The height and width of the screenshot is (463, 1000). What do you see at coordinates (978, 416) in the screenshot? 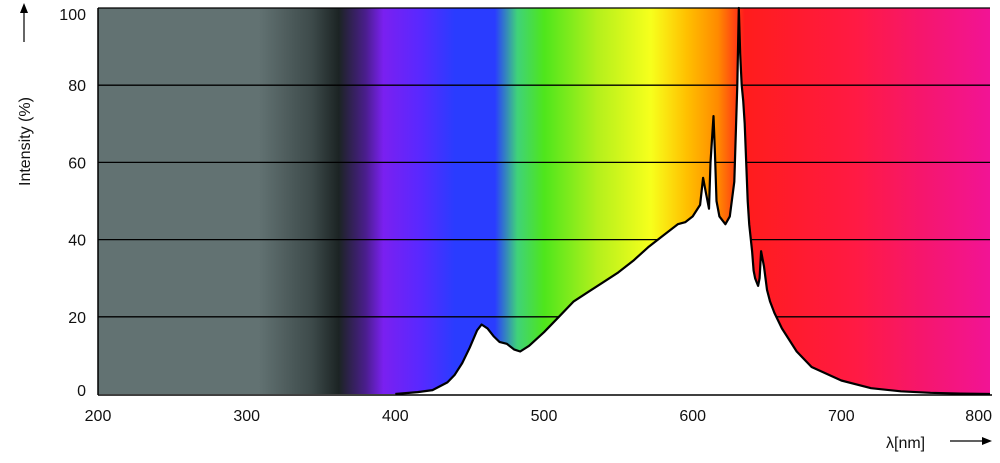
I see `x-tick-label-800: 800` at bounding box center [978, 416].